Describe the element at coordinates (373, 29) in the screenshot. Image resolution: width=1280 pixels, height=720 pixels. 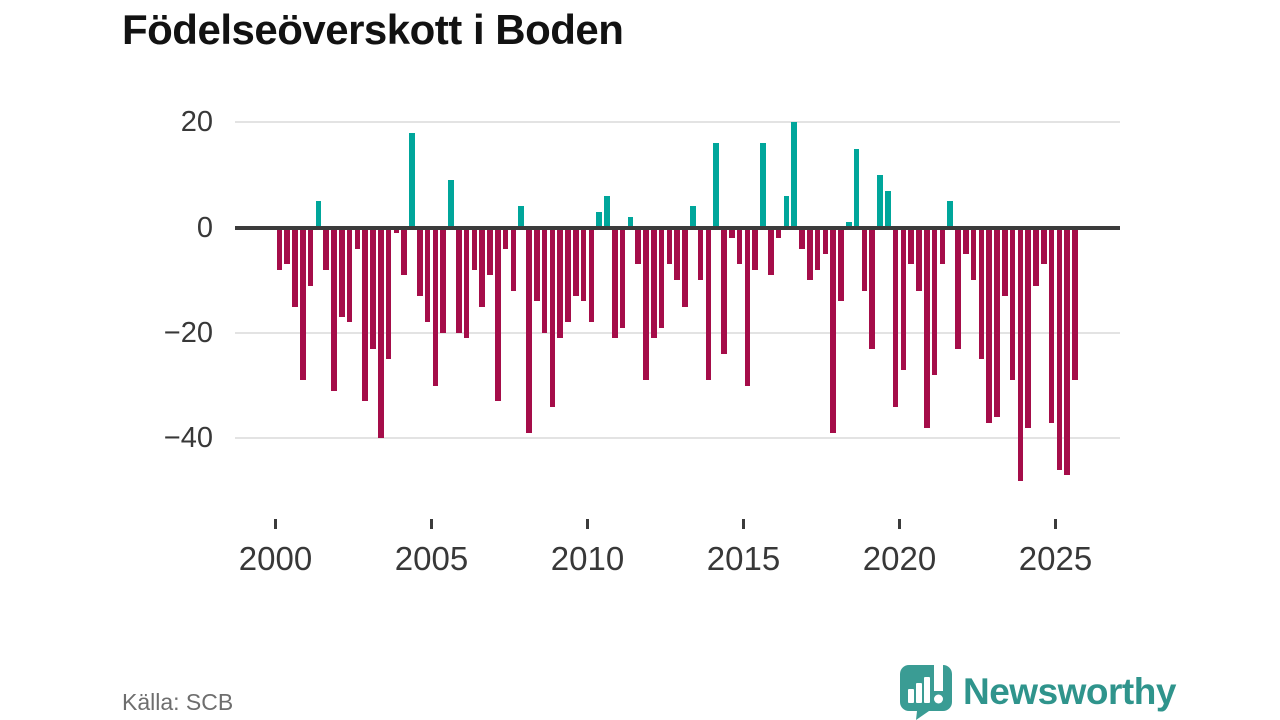
I see `chart-title: Födelseöverskott i Boden` at that location.